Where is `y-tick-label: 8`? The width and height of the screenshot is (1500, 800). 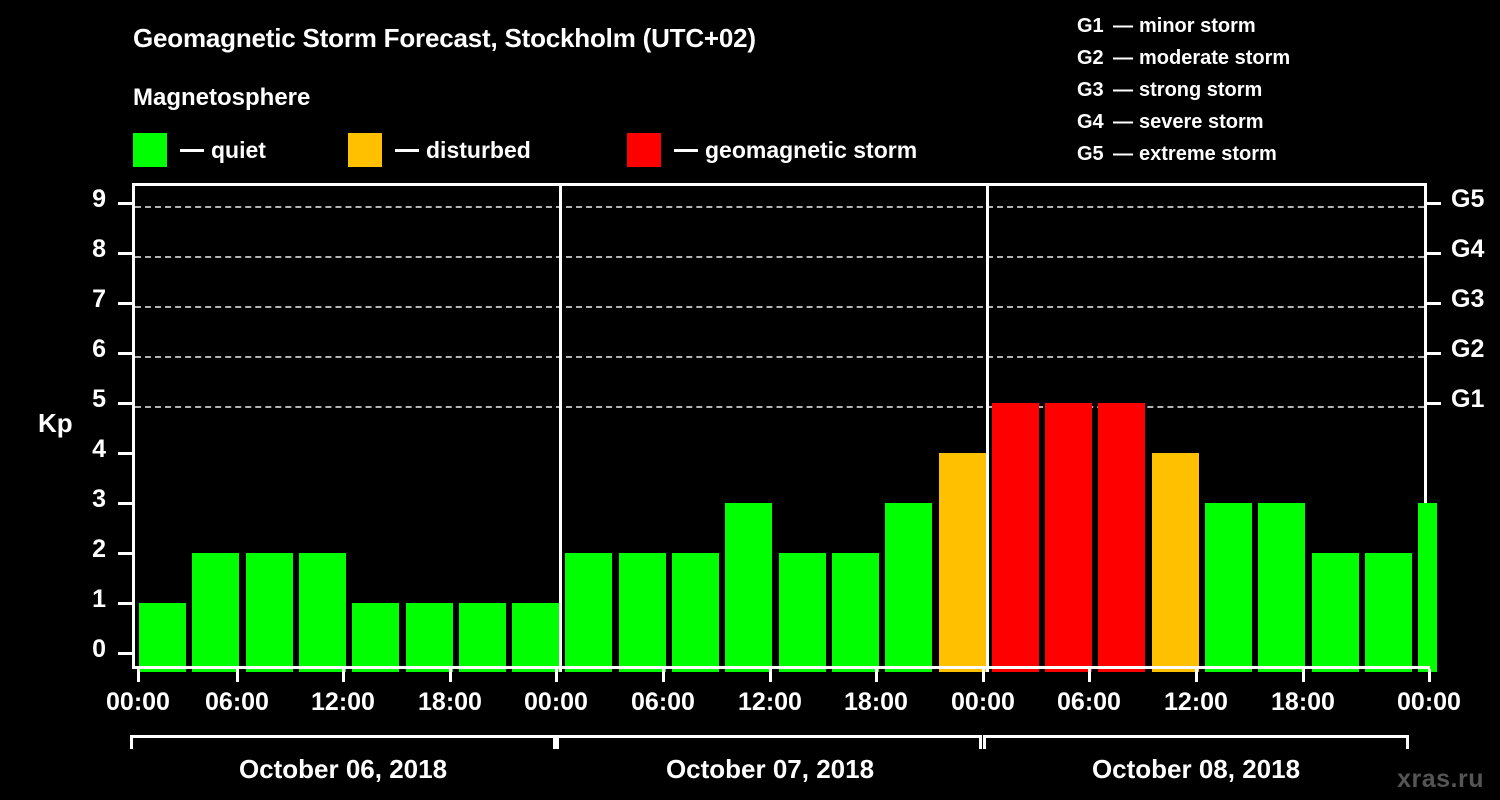 y-tick-label: 8 is located at coordinates (99, 249).